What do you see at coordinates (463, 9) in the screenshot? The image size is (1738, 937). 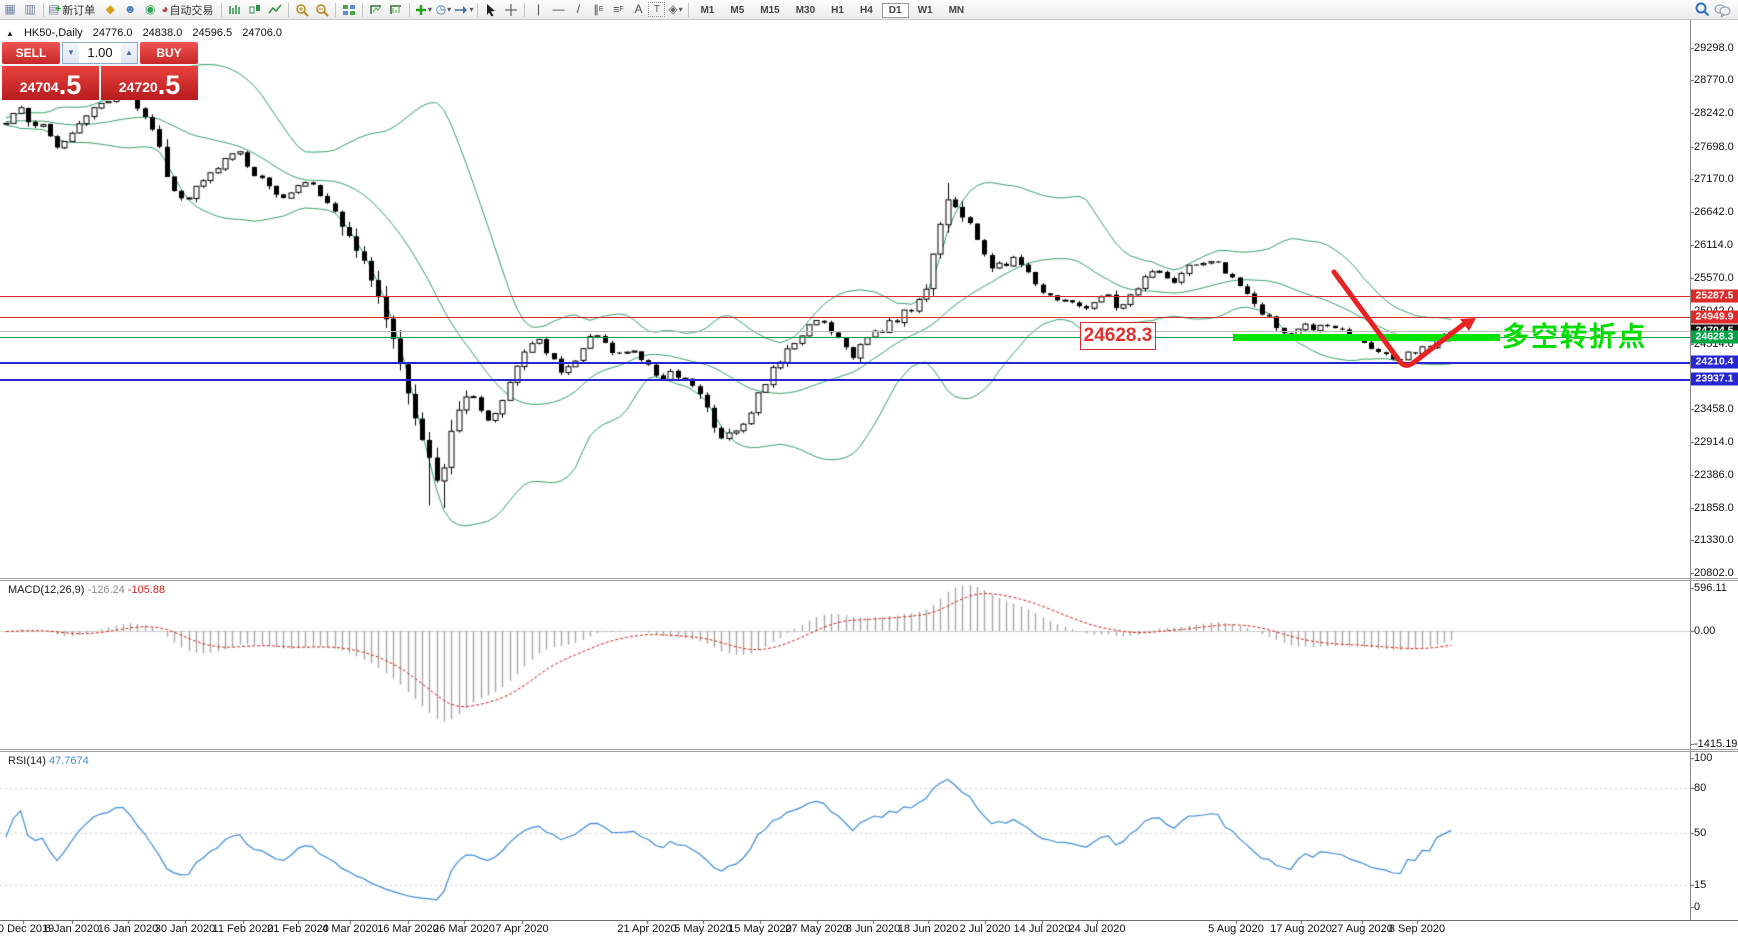 I see `chart-shift-icon: ▾` at bounding box center [463, 9].